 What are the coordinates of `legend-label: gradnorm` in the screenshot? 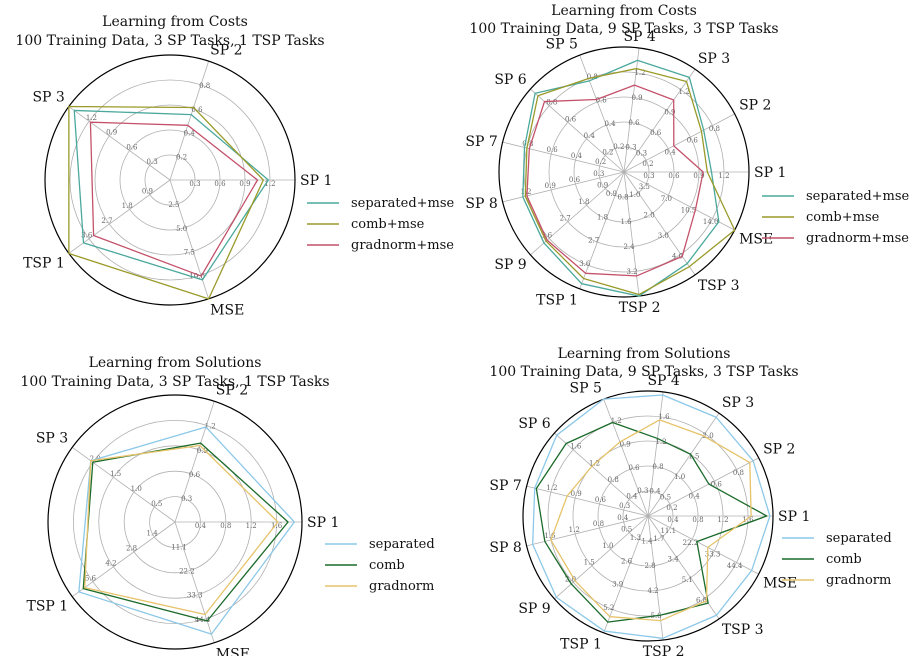 It's located at (401, 586).